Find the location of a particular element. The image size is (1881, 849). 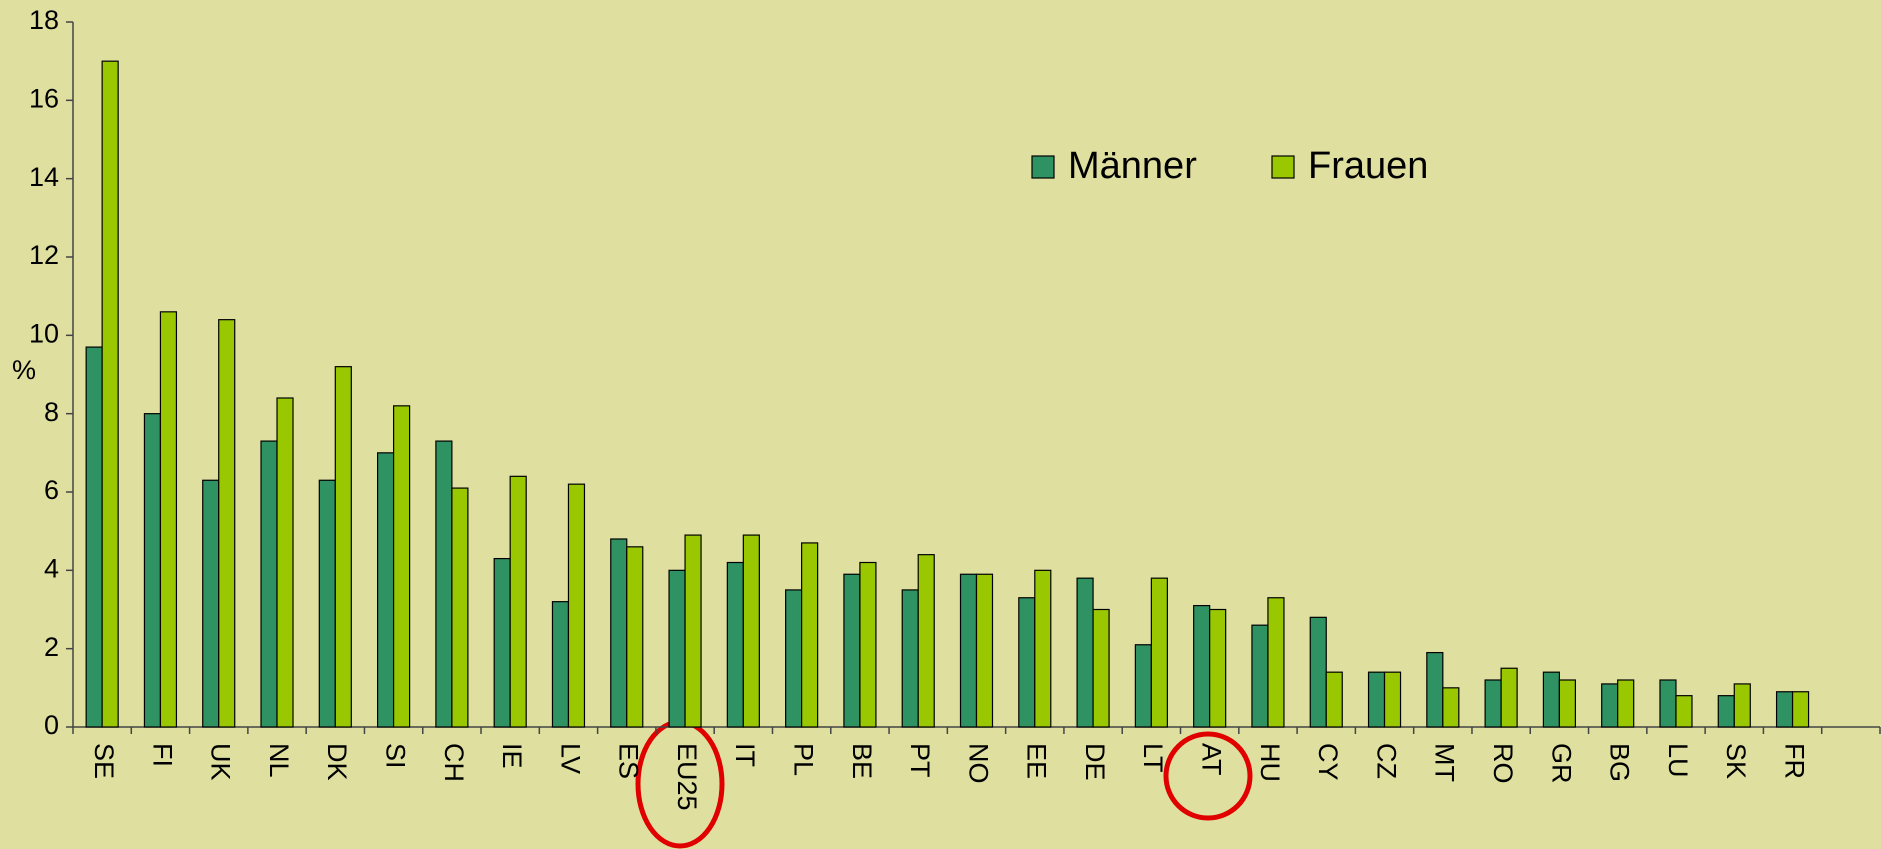

x-tick-label: FR is located at coordinates (1794, 761).